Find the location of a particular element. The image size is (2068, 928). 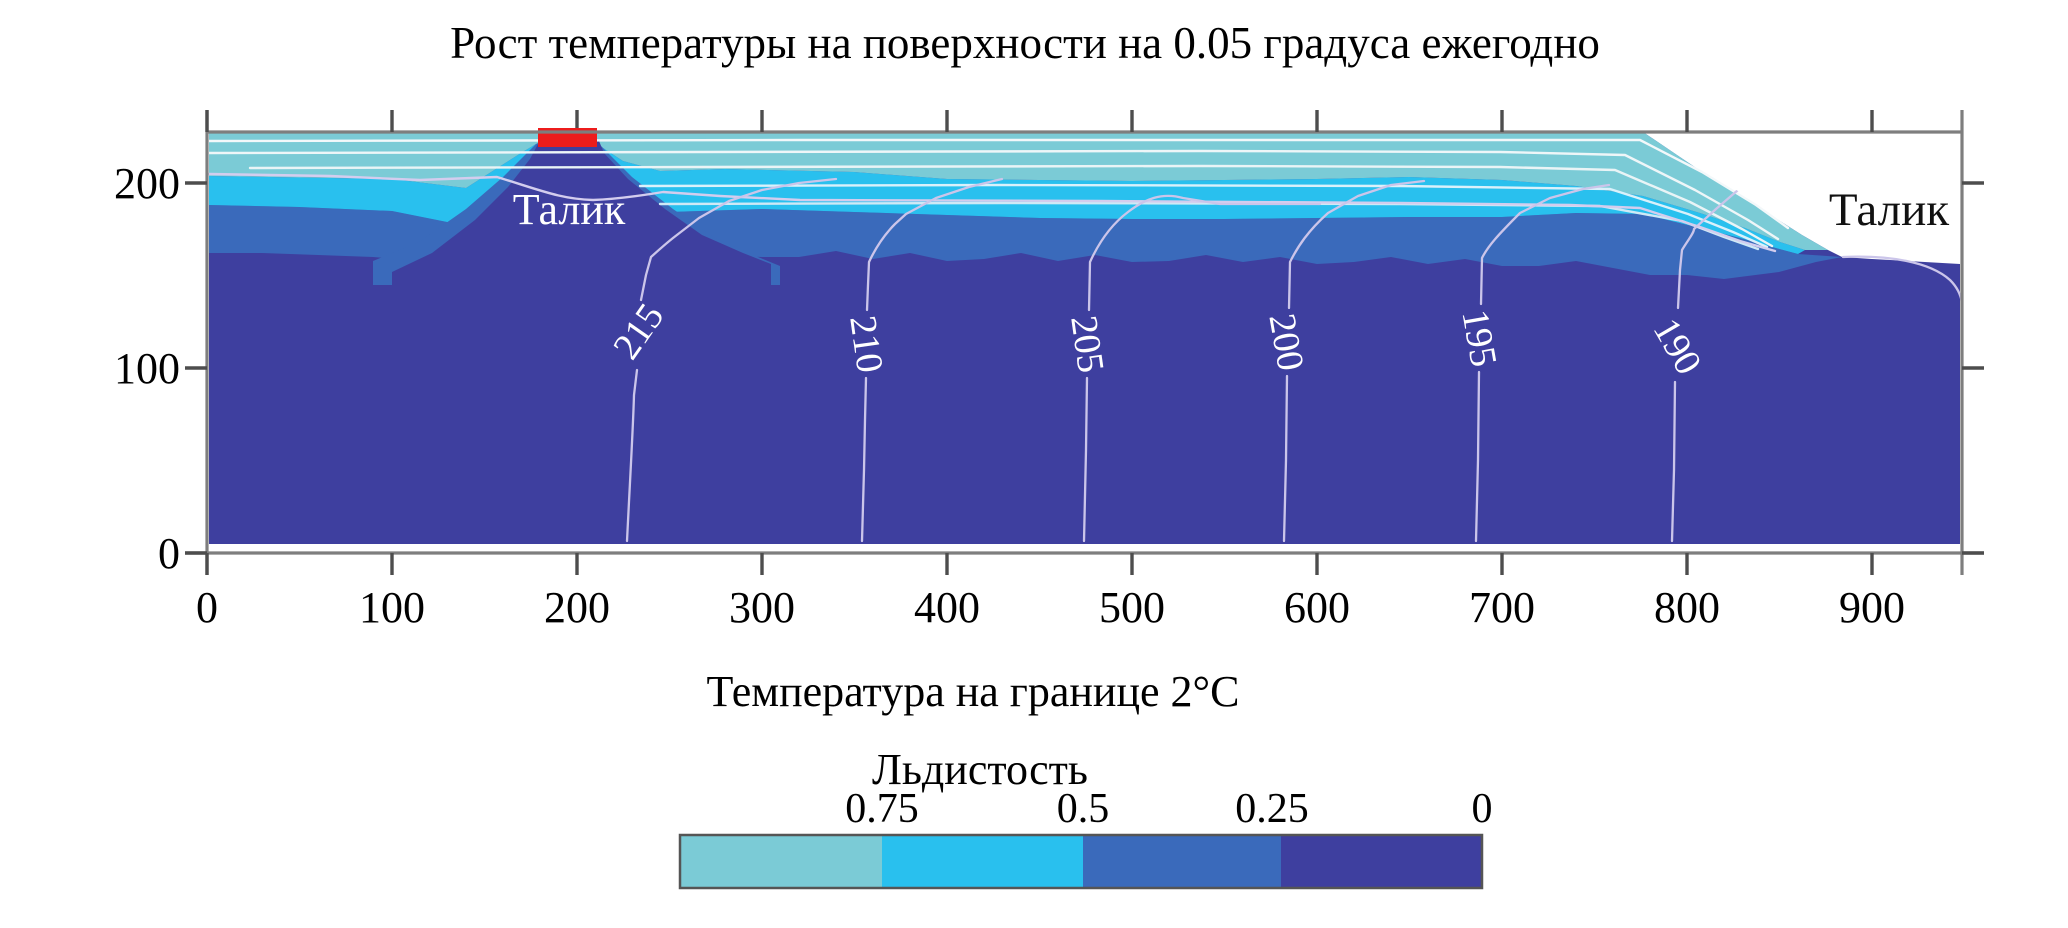

x-tick-100: 100 is located at coordinates (392, 607).